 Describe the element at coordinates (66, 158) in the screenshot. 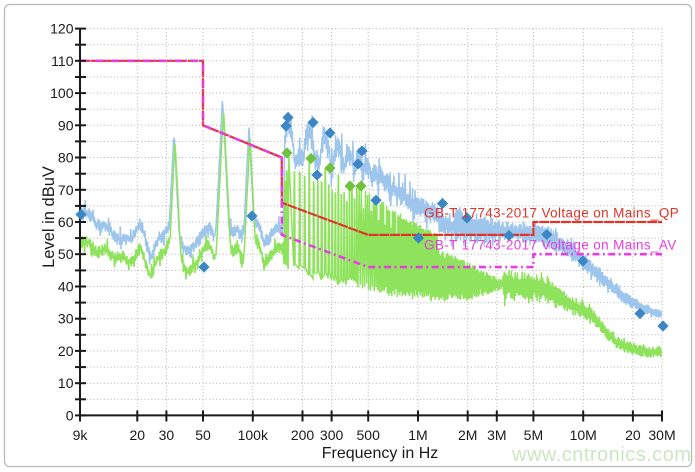

I see `svg-text: 80` at that location.